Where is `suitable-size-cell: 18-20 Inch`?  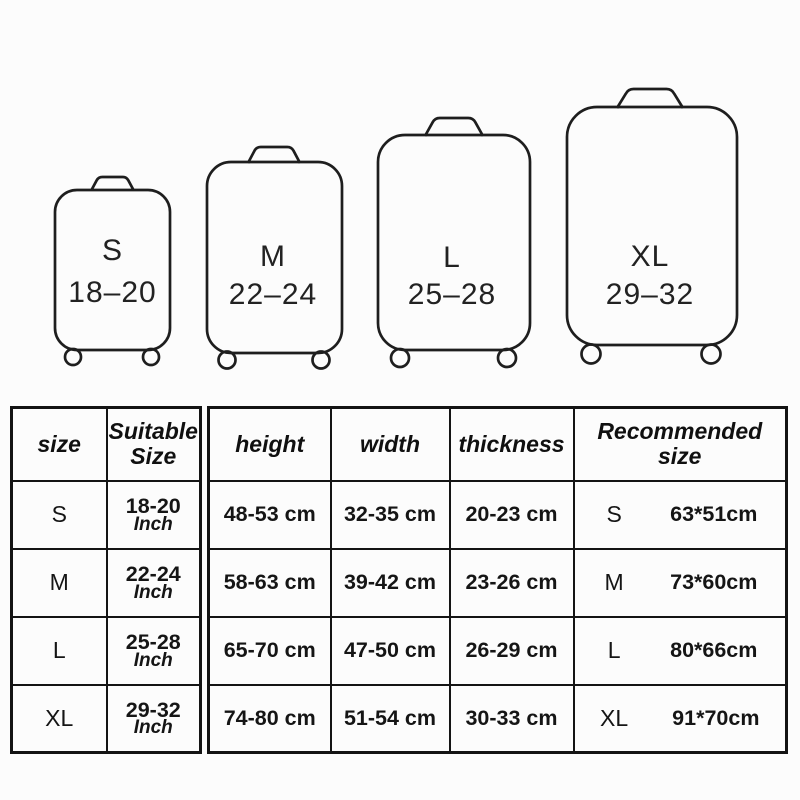
suitable-size-cell: 18-20 Inch is located at coordinates (153, 514).